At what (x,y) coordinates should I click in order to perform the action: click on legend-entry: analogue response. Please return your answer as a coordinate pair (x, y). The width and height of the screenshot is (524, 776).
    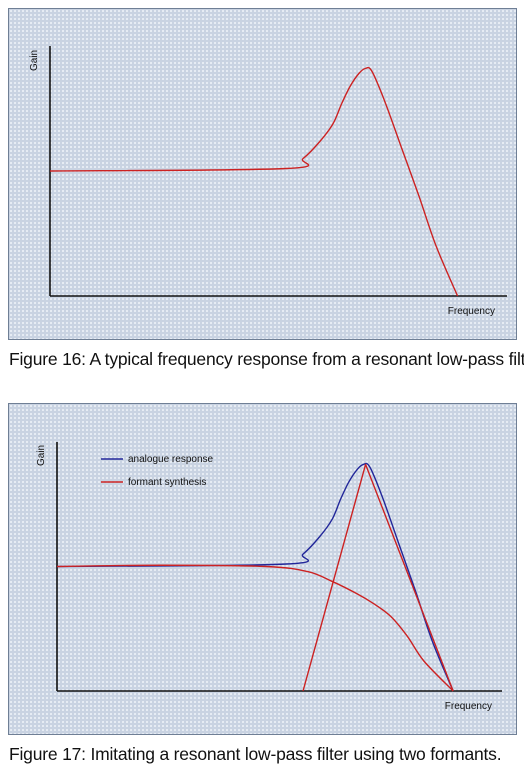
    Looking at the image, I should click on (171, 459).